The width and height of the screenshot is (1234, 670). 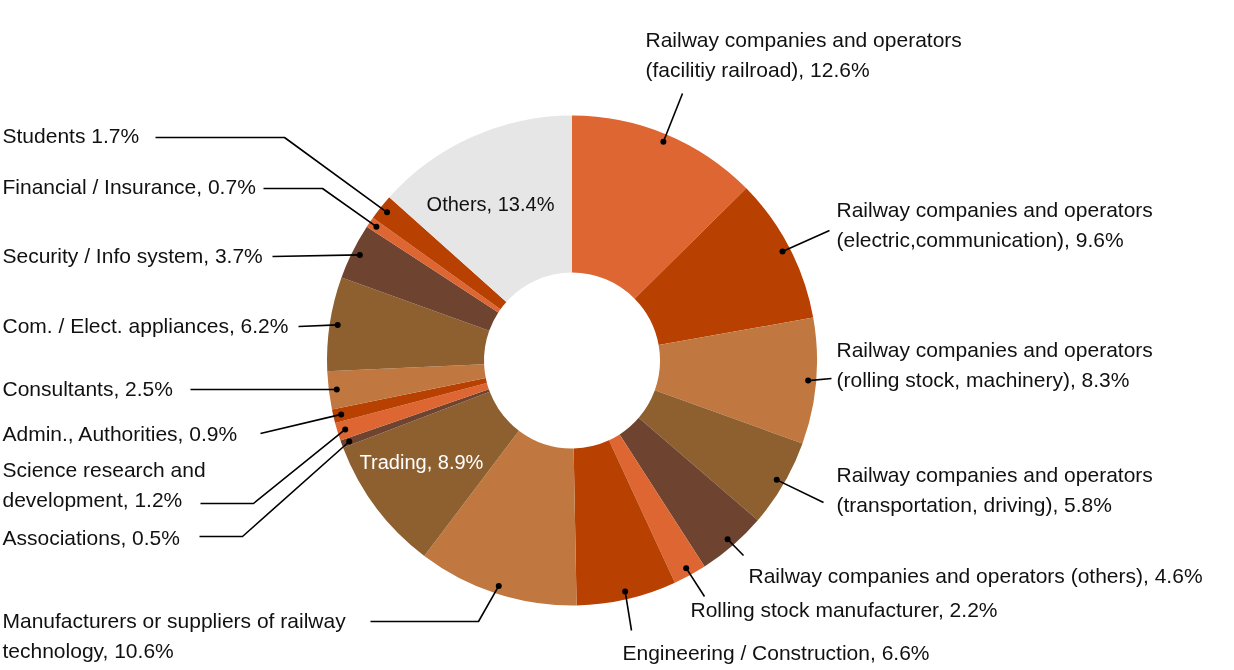 I want to click on slice-label: Consultants, 2.5%, so click(x=87, y=388).